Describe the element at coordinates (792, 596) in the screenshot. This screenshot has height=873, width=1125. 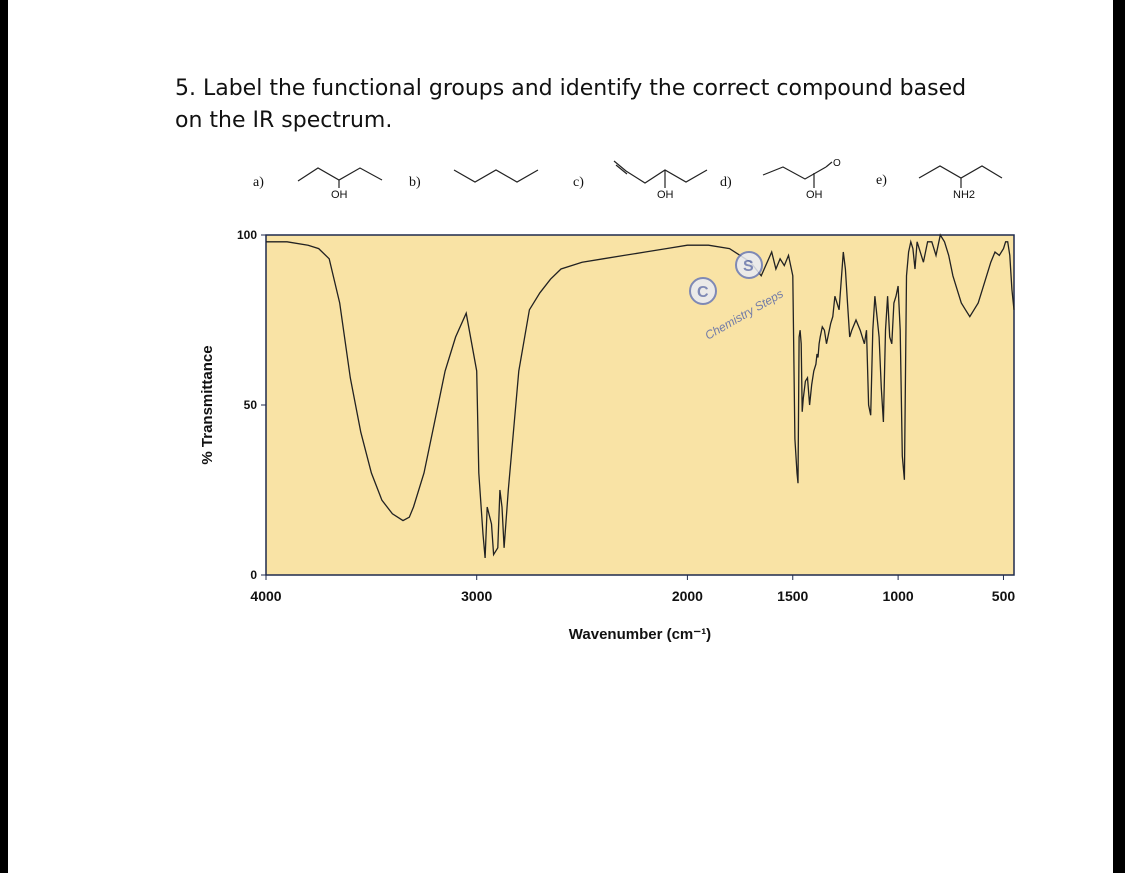
I see `x-tick-label-1500: 1500` at that location.